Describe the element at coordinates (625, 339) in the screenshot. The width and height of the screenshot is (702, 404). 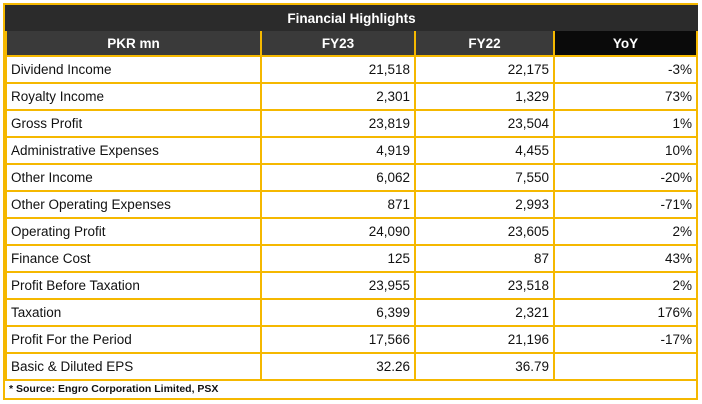
I see `cell-yoy: -17%` at that location.